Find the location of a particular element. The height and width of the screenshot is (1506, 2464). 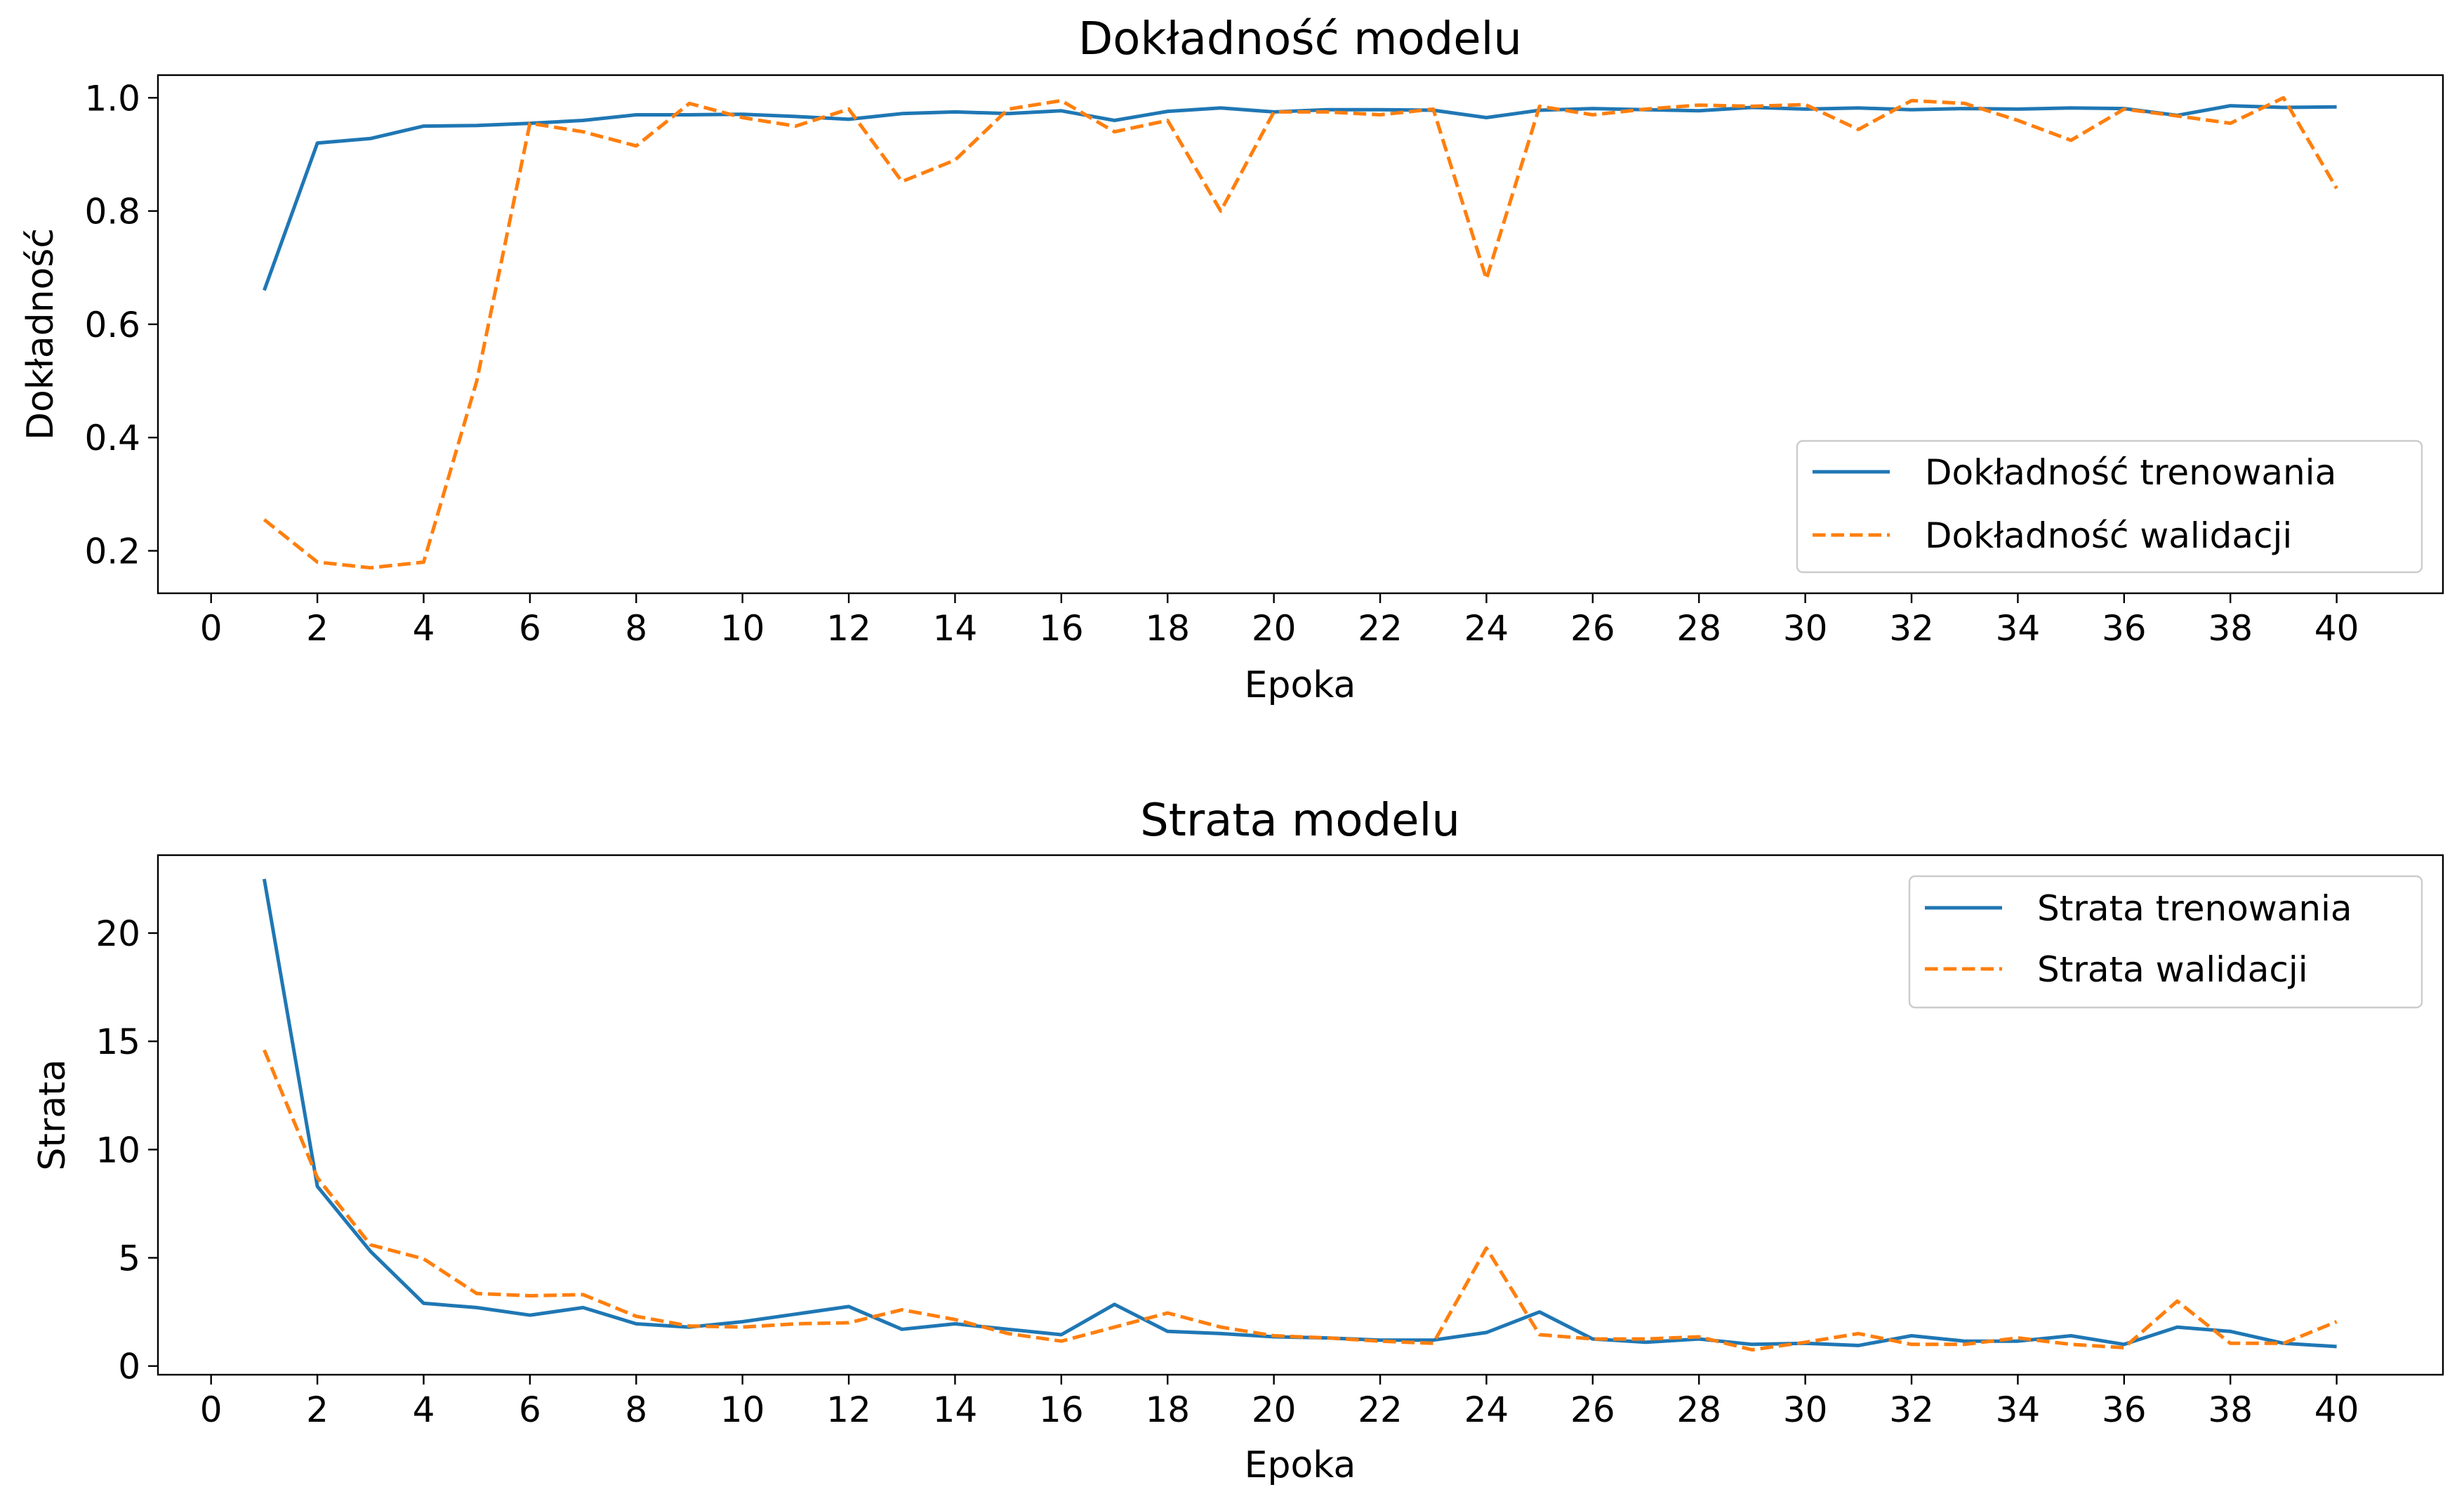

accuracy-x-tick-label: 2 is located at coordinates (317, 629).